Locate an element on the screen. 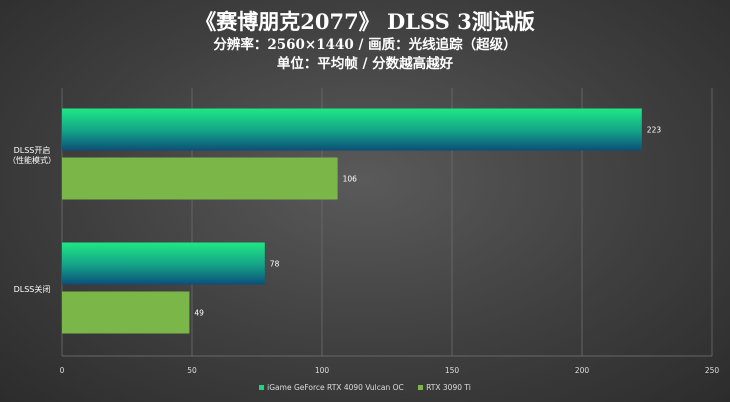 The width and height of the screenshot is (730, 402). data-label-rtx4090-cat1: 78 is located at coordinates (275, 264).